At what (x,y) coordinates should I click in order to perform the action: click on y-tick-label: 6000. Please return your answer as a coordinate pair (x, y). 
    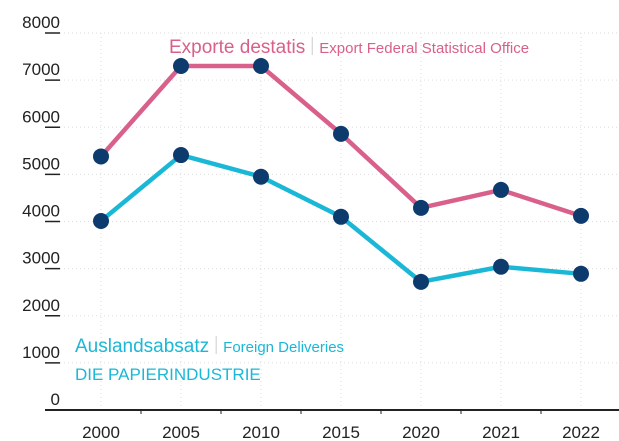
    Looking at the image, I should click on (41, 116).